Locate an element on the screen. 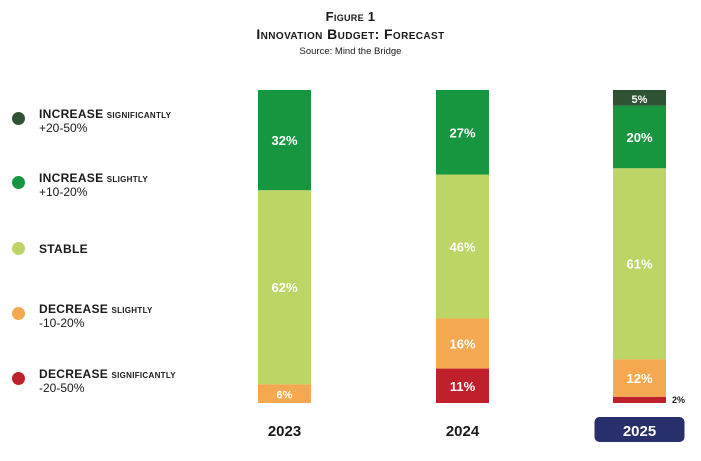 This screenshot has height=461, width=701. legend-swatch-increase-significantly is located at coordinates (18, 118).